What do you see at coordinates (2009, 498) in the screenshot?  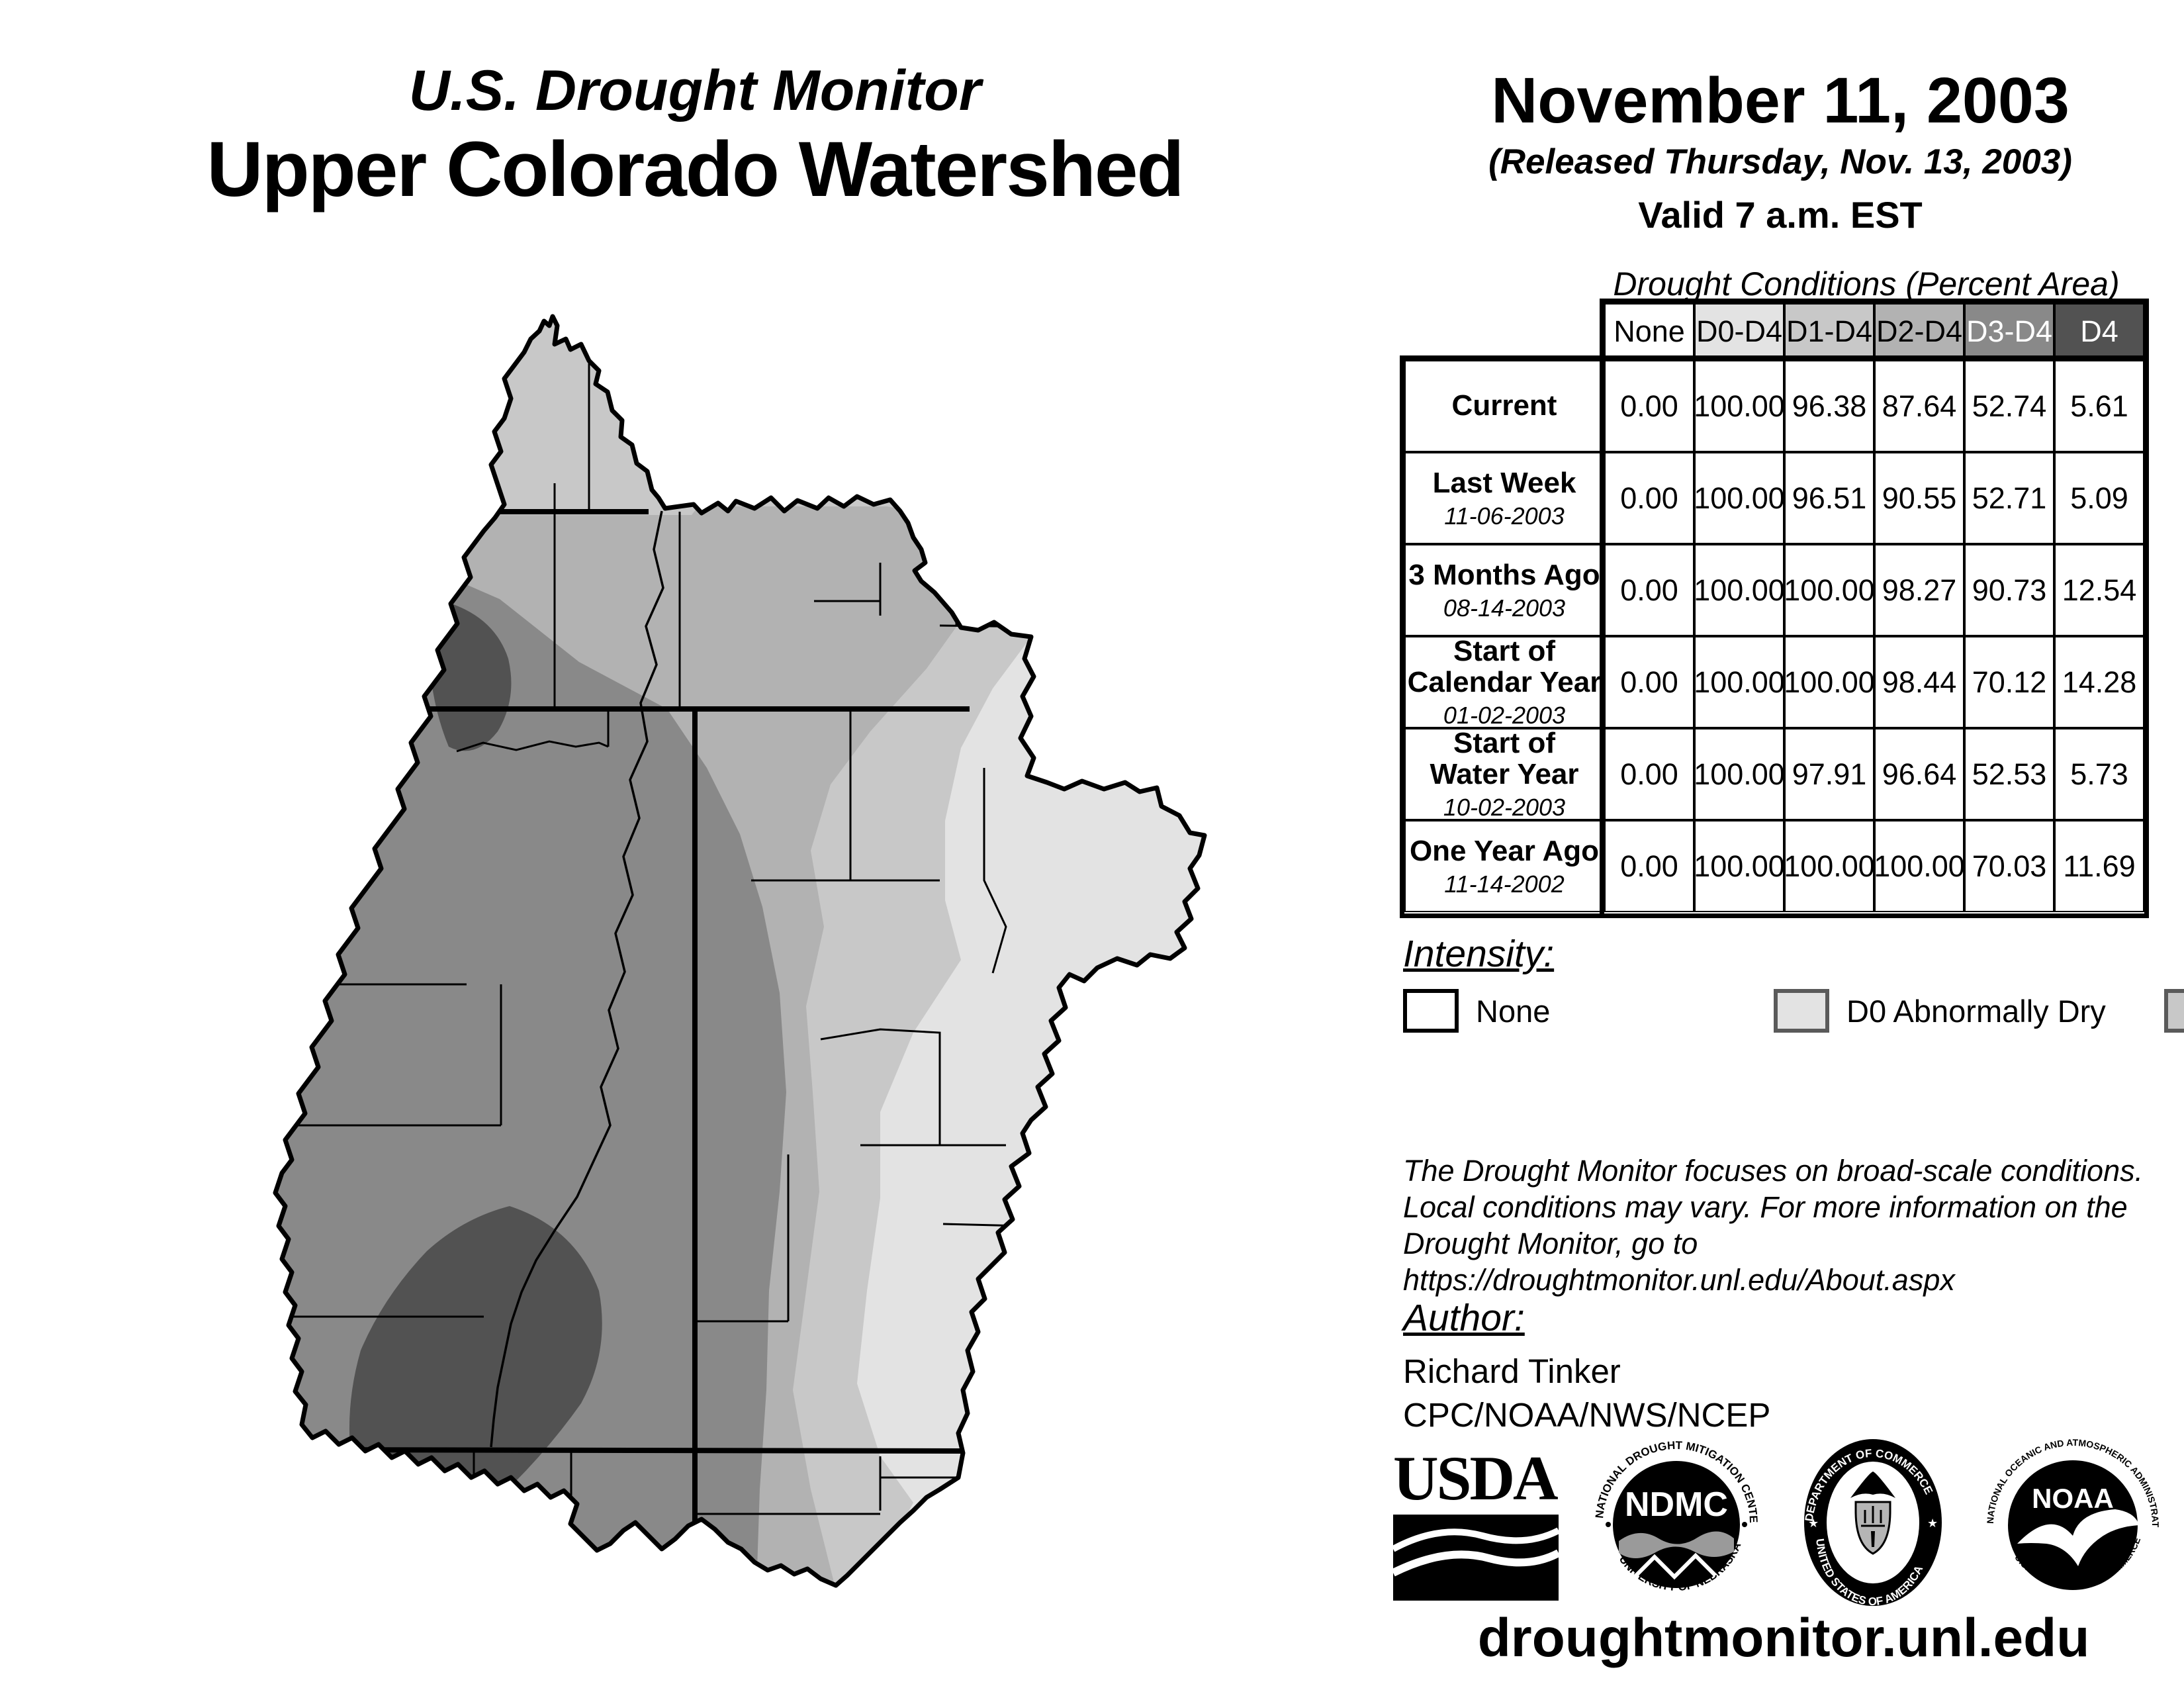 I see `table-value: 52.71` at bounding box center [2009, 498].